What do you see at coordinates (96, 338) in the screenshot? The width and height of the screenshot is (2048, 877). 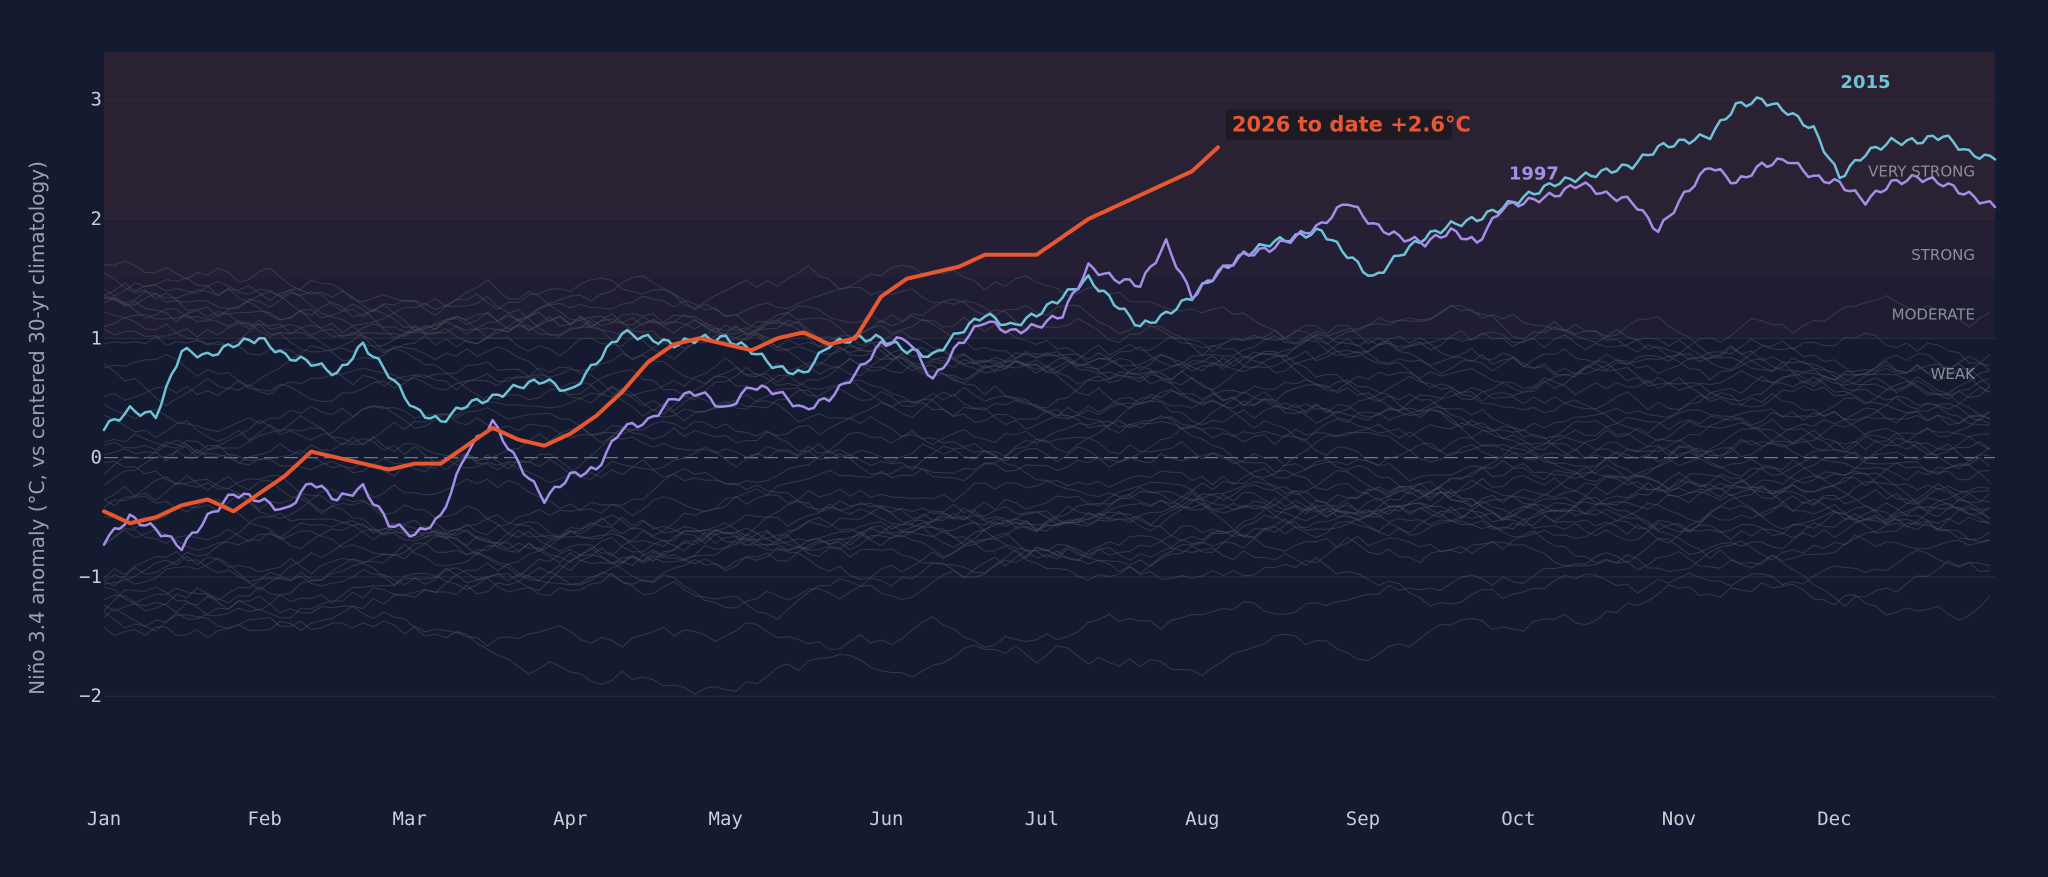 I see `y-tick-label: 1` at bounding box center [96, 338].